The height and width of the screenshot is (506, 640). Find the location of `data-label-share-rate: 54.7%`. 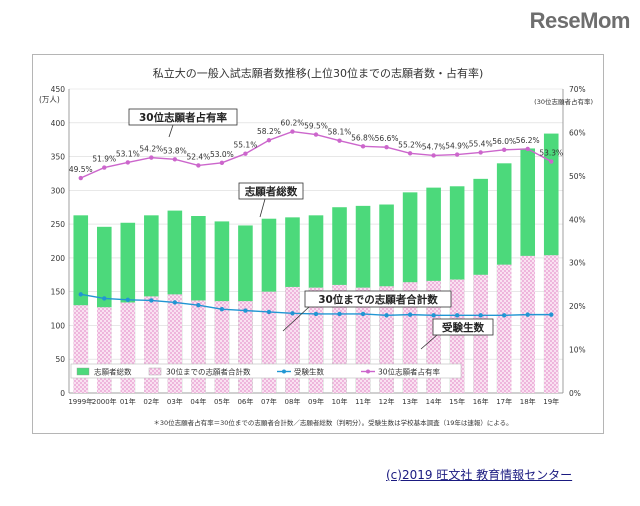

data-label-share-rate: 54.7% is located at coordinates (434, 146).